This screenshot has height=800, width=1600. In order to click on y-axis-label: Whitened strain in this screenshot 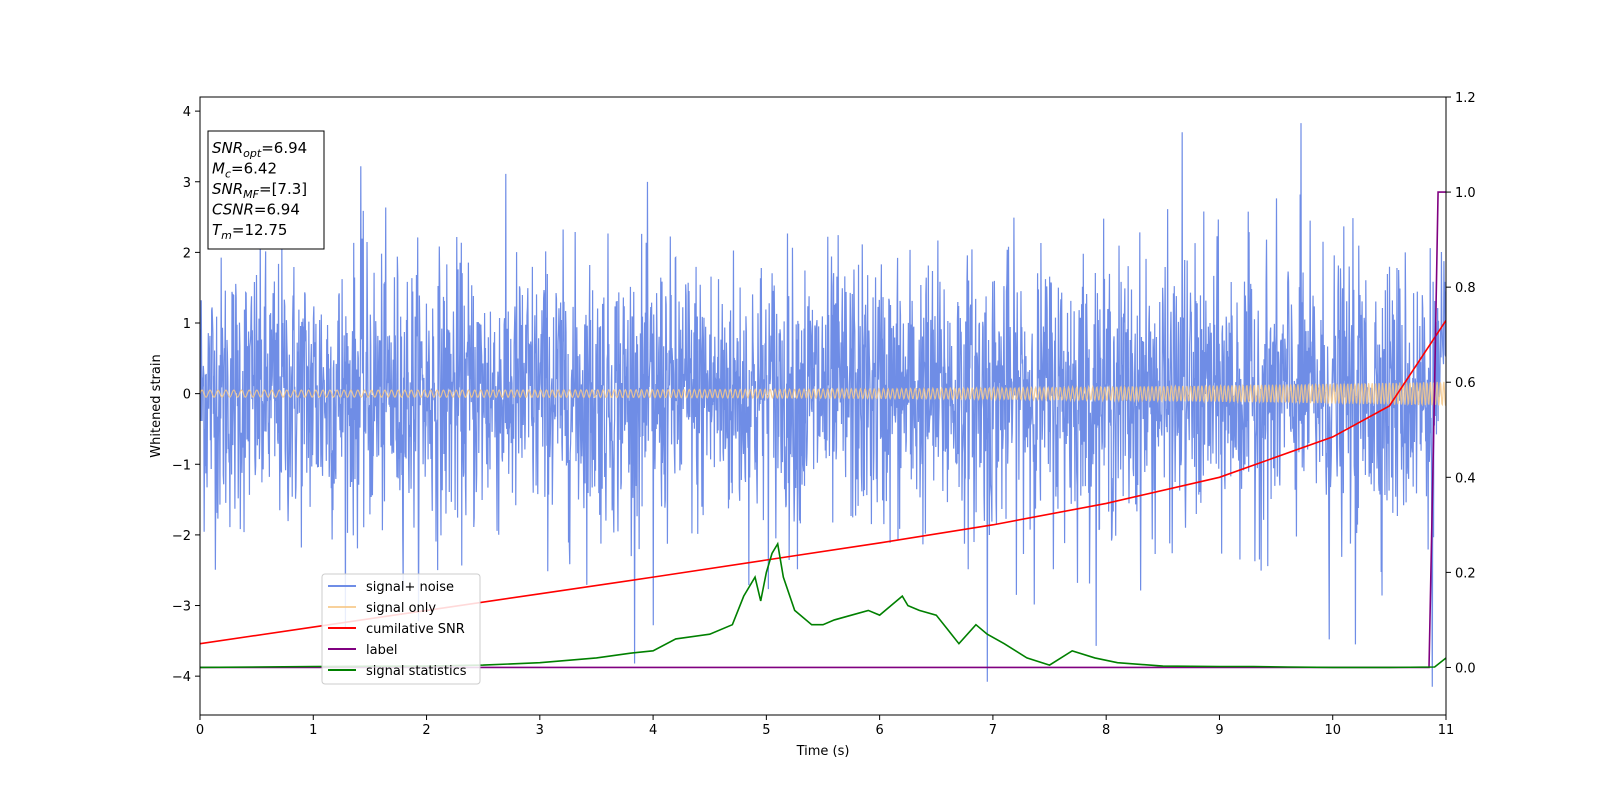, I will do `click(156, 405)`.